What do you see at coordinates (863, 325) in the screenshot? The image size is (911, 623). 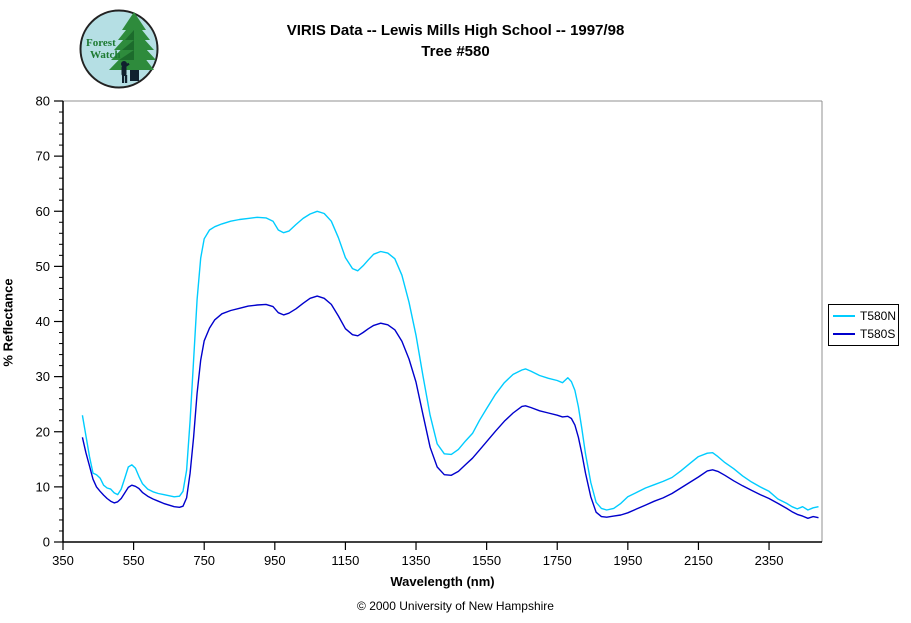 I see `legend: T580N T580S` at bounding box center [863, 325].